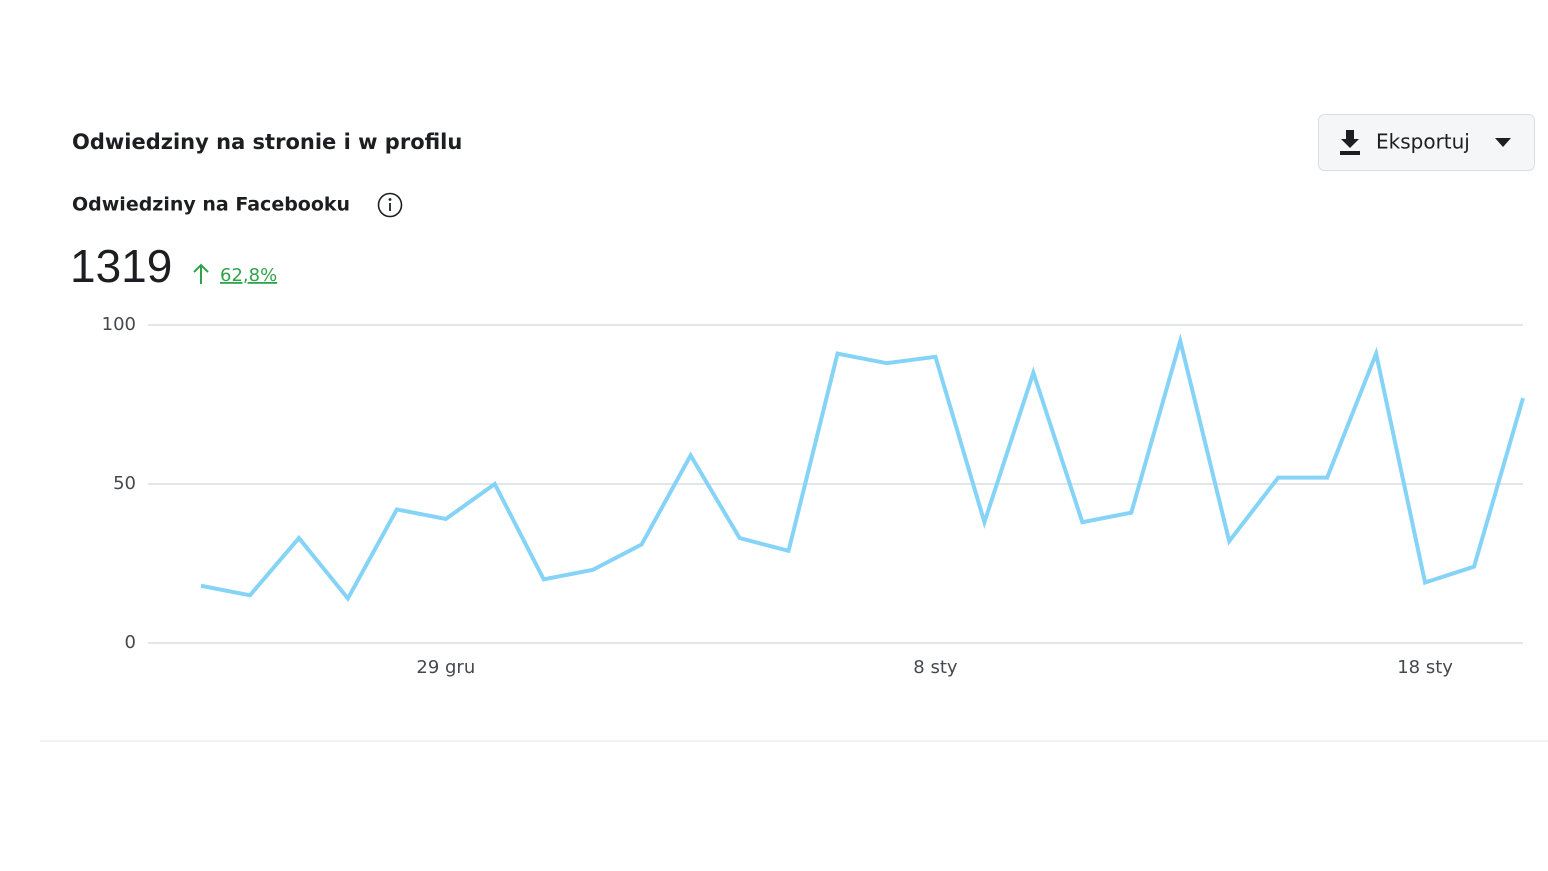 Image resolution: width=1548 pixels, height=871 pixels. I want to click on metric-change: 62,8%, so click(248, 275).